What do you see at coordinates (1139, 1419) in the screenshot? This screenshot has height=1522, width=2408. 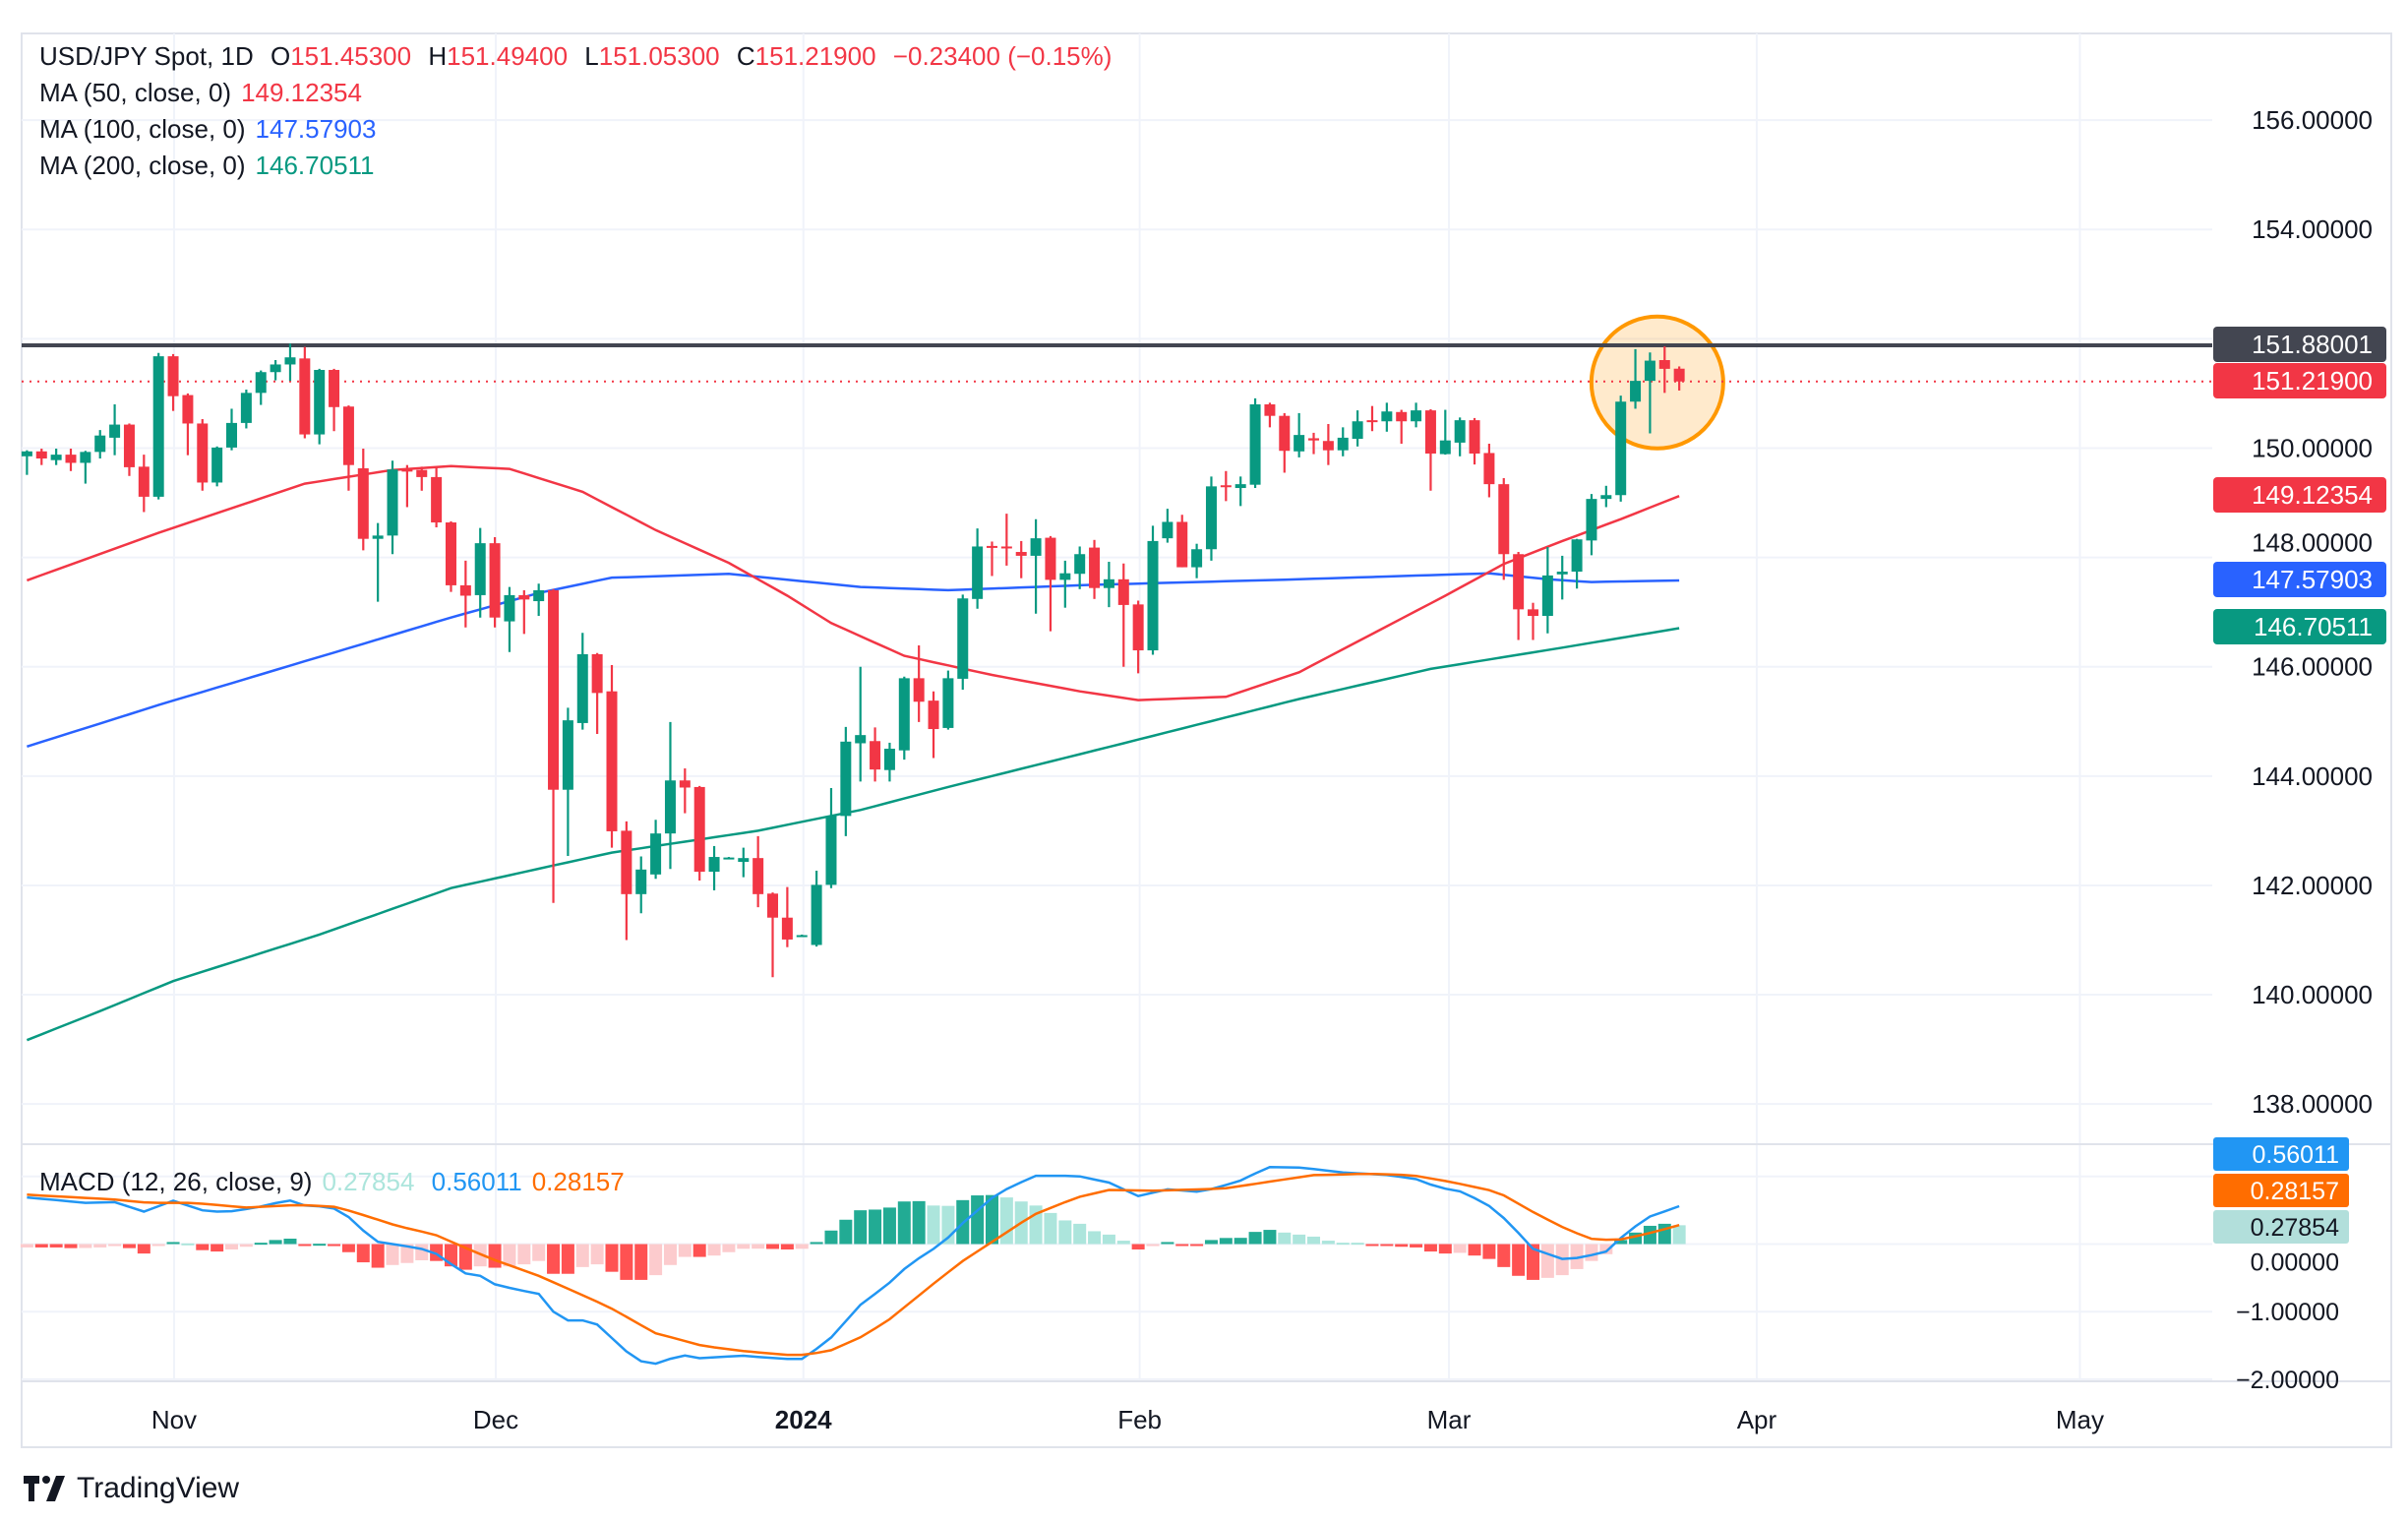 I see `time-tick-label: Feb` at bounding box center [1139, 1419].